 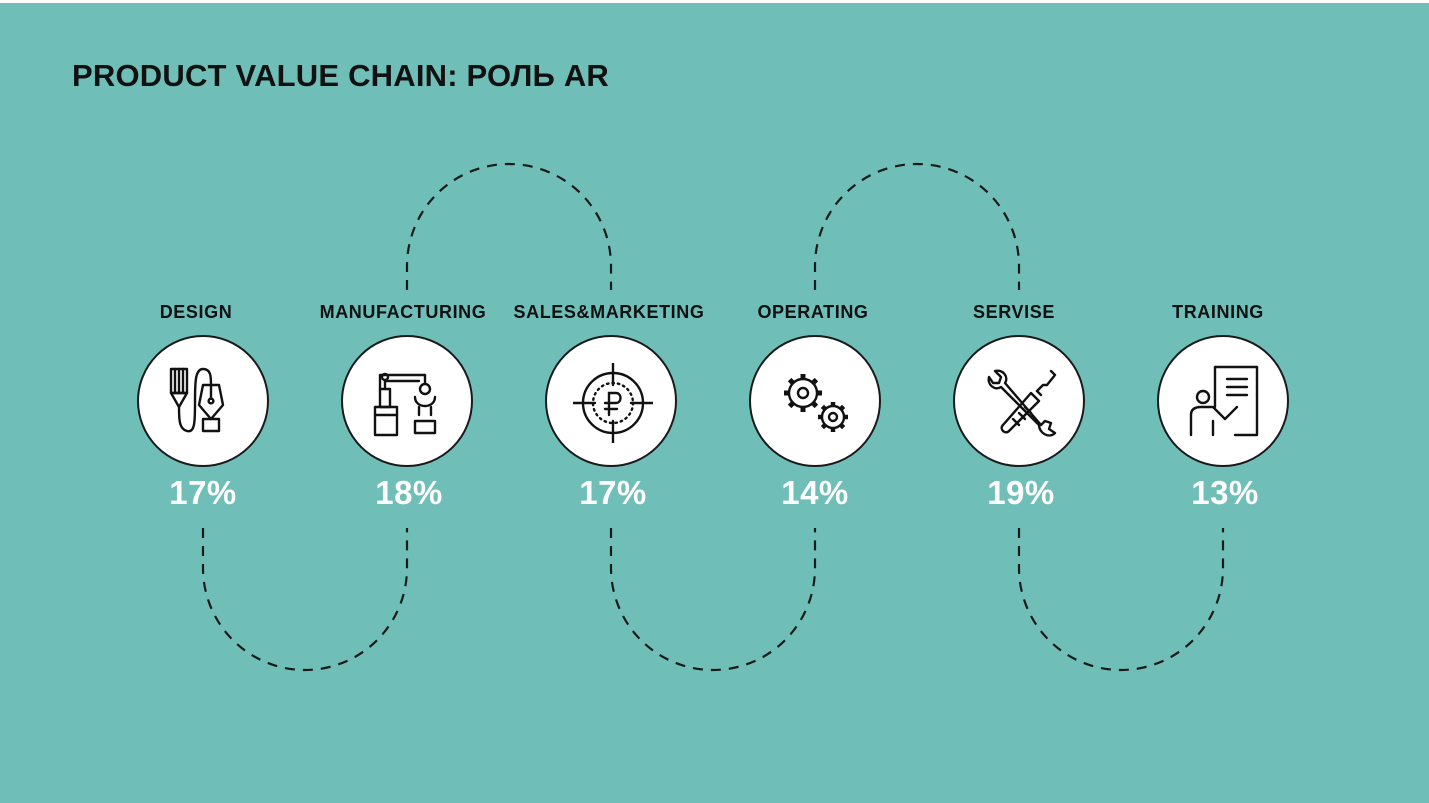 I want to click on stage-circle-servise, so click(x=1019, y=401).